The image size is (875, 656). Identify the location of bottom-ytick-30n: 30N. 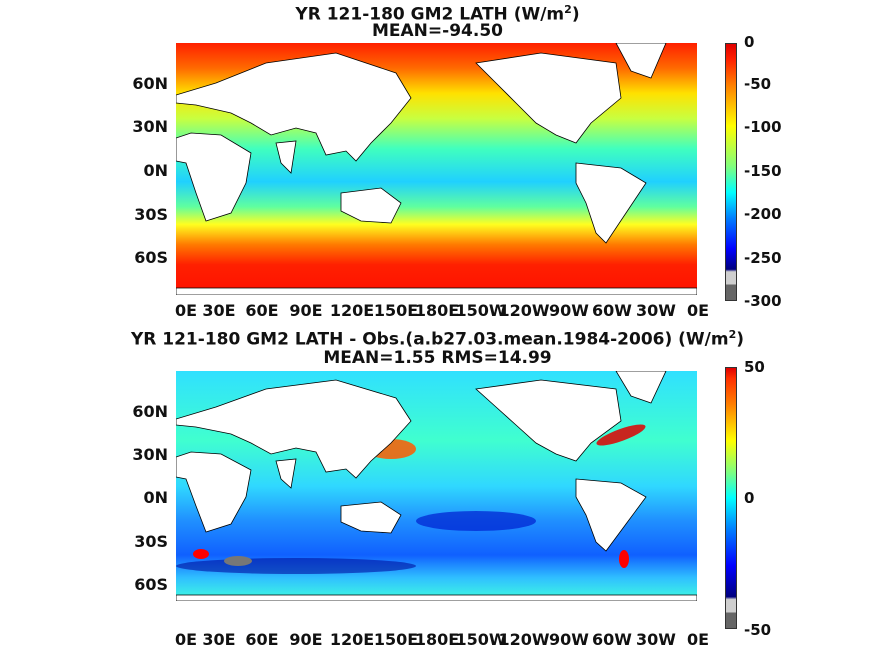
(150, 454).